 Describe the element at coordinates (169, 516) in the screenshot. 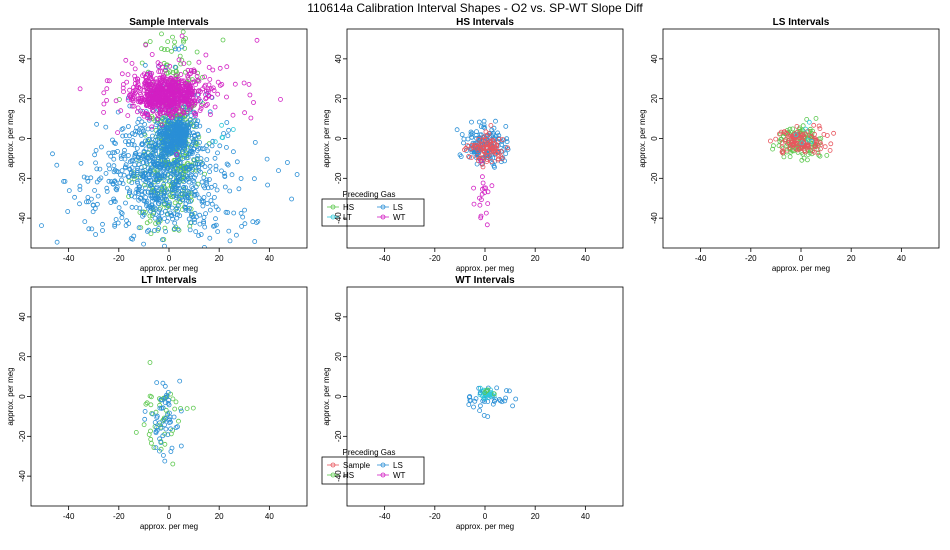

I see `x-tick-label: 0` at that location.